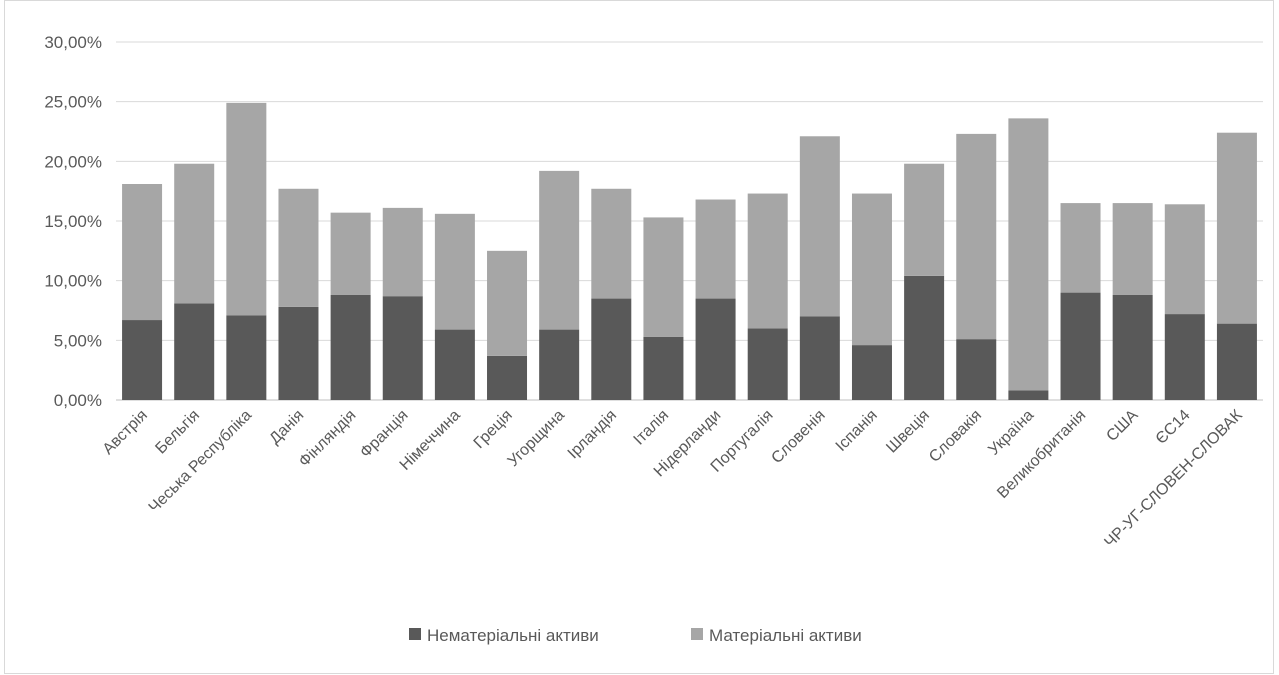  What do you see at coordinates (73, 102) in the screenshot?
I see `y-tick-label: 25,00%` at bounding box center [73, 102].